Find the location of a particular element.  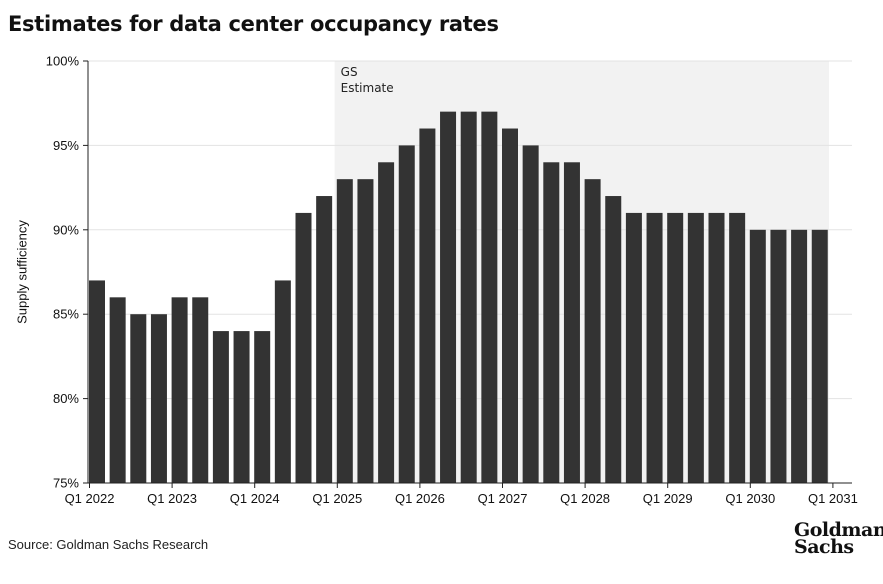

x-tick-label: Q1 2026 is located at coordinates (420, 498).